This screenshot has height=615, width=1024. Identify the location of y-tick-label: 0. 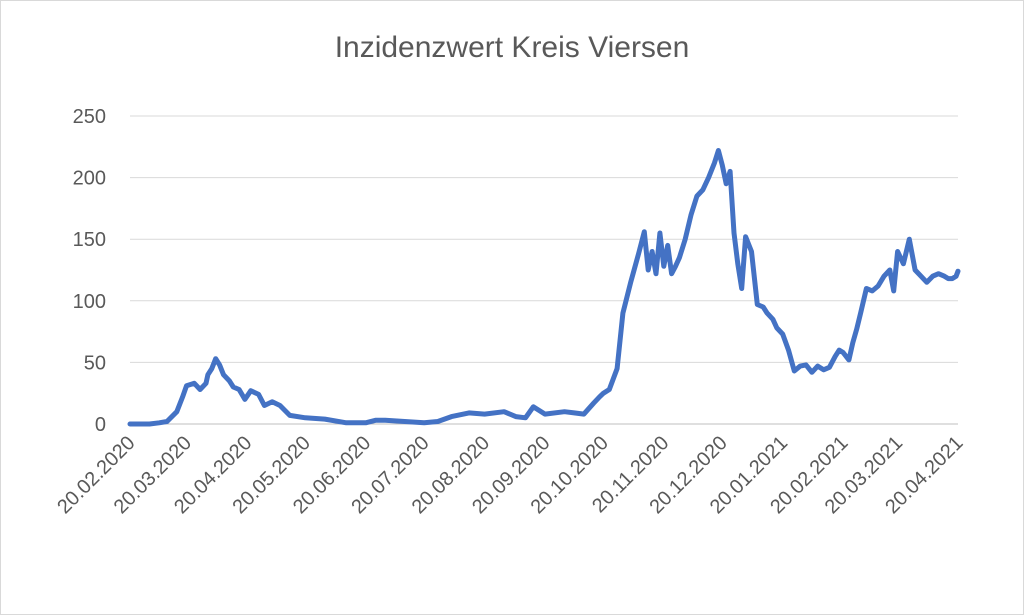
(100, 425).